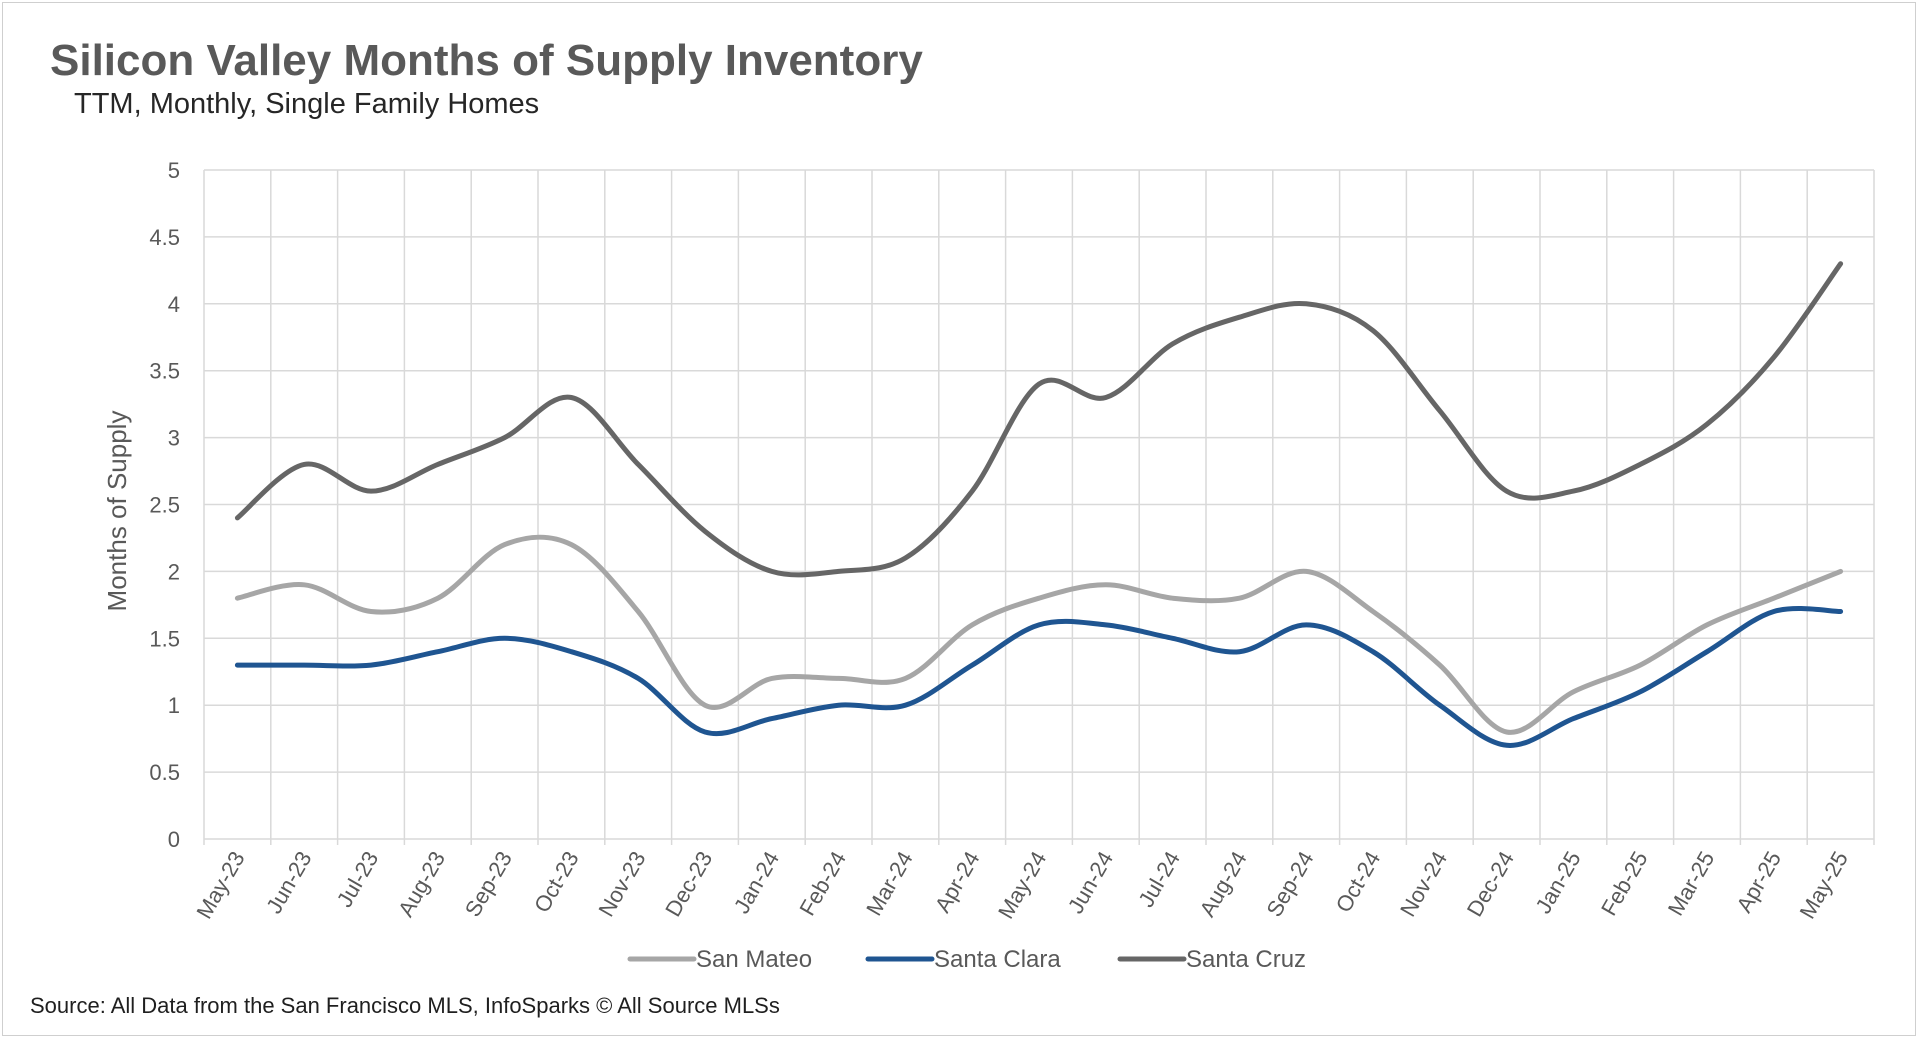 The width and height of the screenshot is (1920, 1040). I want to click on x-tick-label: Nov-23, so click(621, 884).